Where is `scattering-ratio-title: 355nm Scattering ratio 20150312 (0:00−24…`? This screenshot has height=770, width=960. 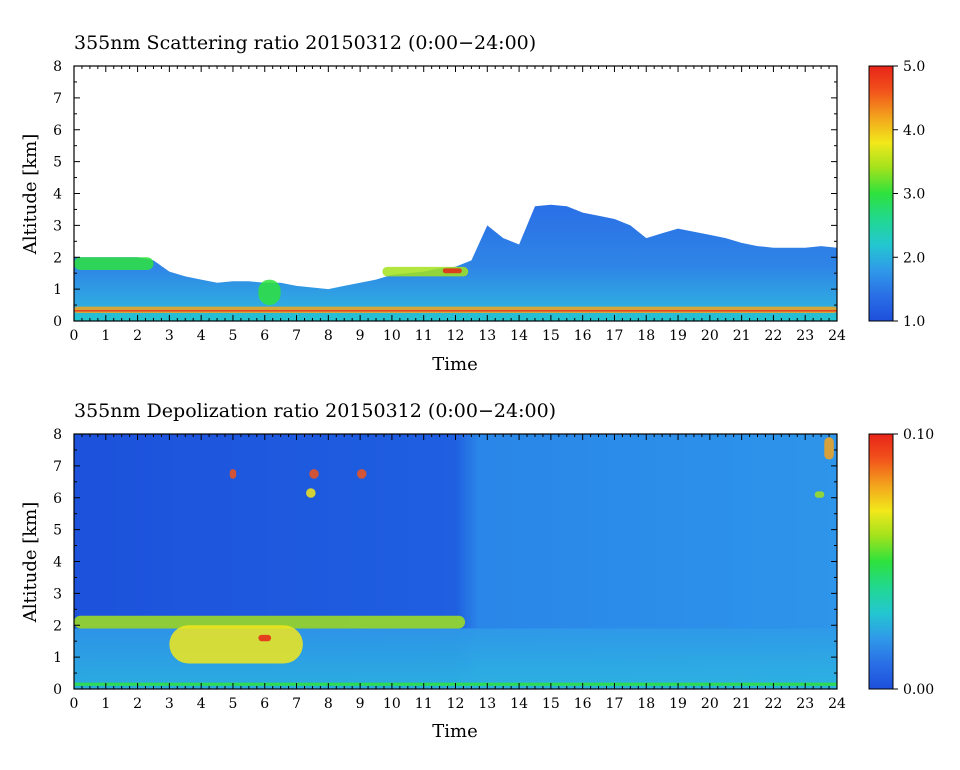
scattering-ratio-title: 355nm Scattering ratio 20150312 (0:00−24… is located at coordinates (305, 43).